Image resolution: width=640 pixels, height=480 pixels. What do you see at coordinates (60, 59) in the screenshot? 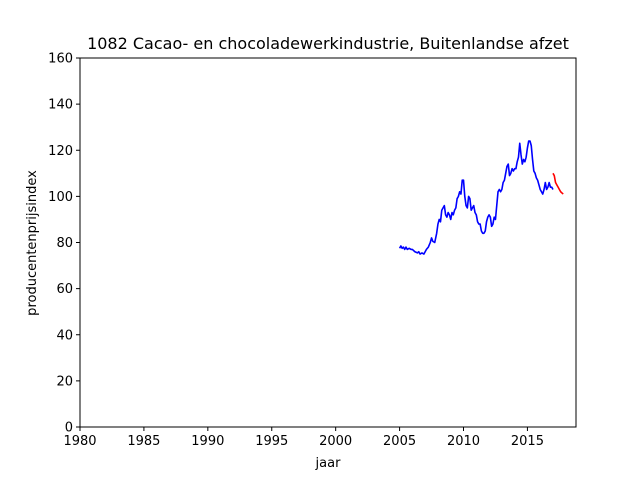
I see `y-tick-label: 160` at bounding box center [60, 59].